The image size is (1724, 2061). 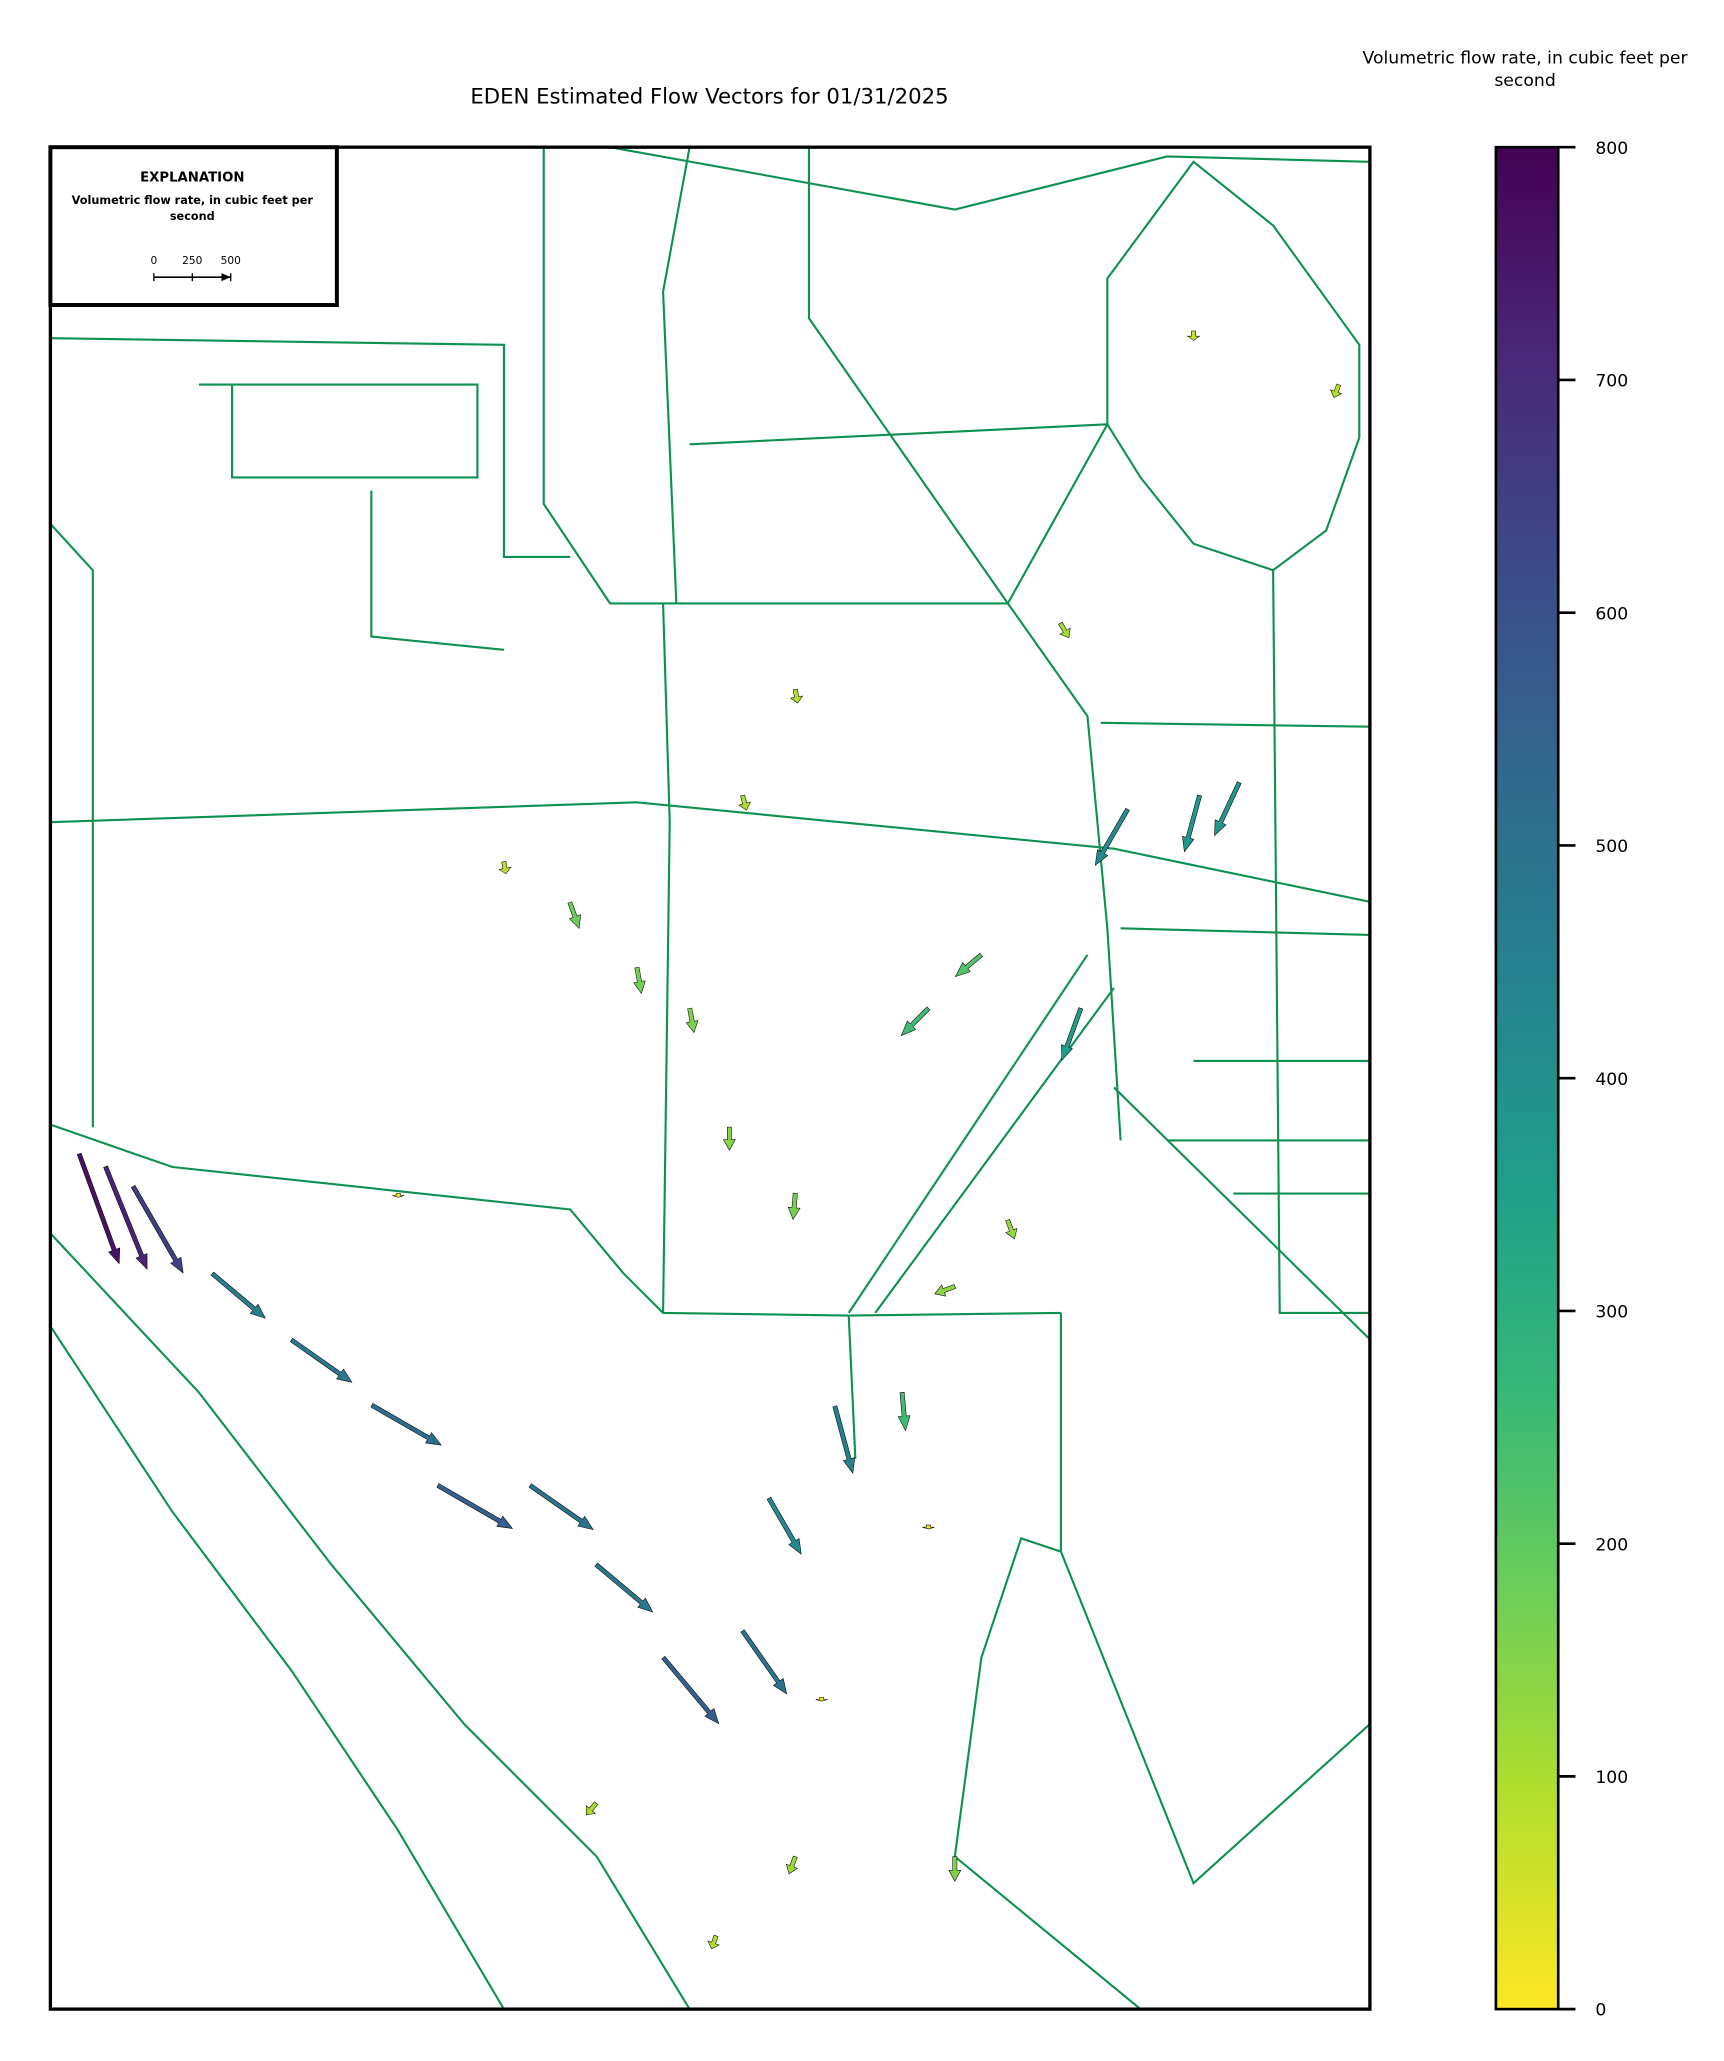 I want to click on legend-arrow-head, so click(x=226, y=277).